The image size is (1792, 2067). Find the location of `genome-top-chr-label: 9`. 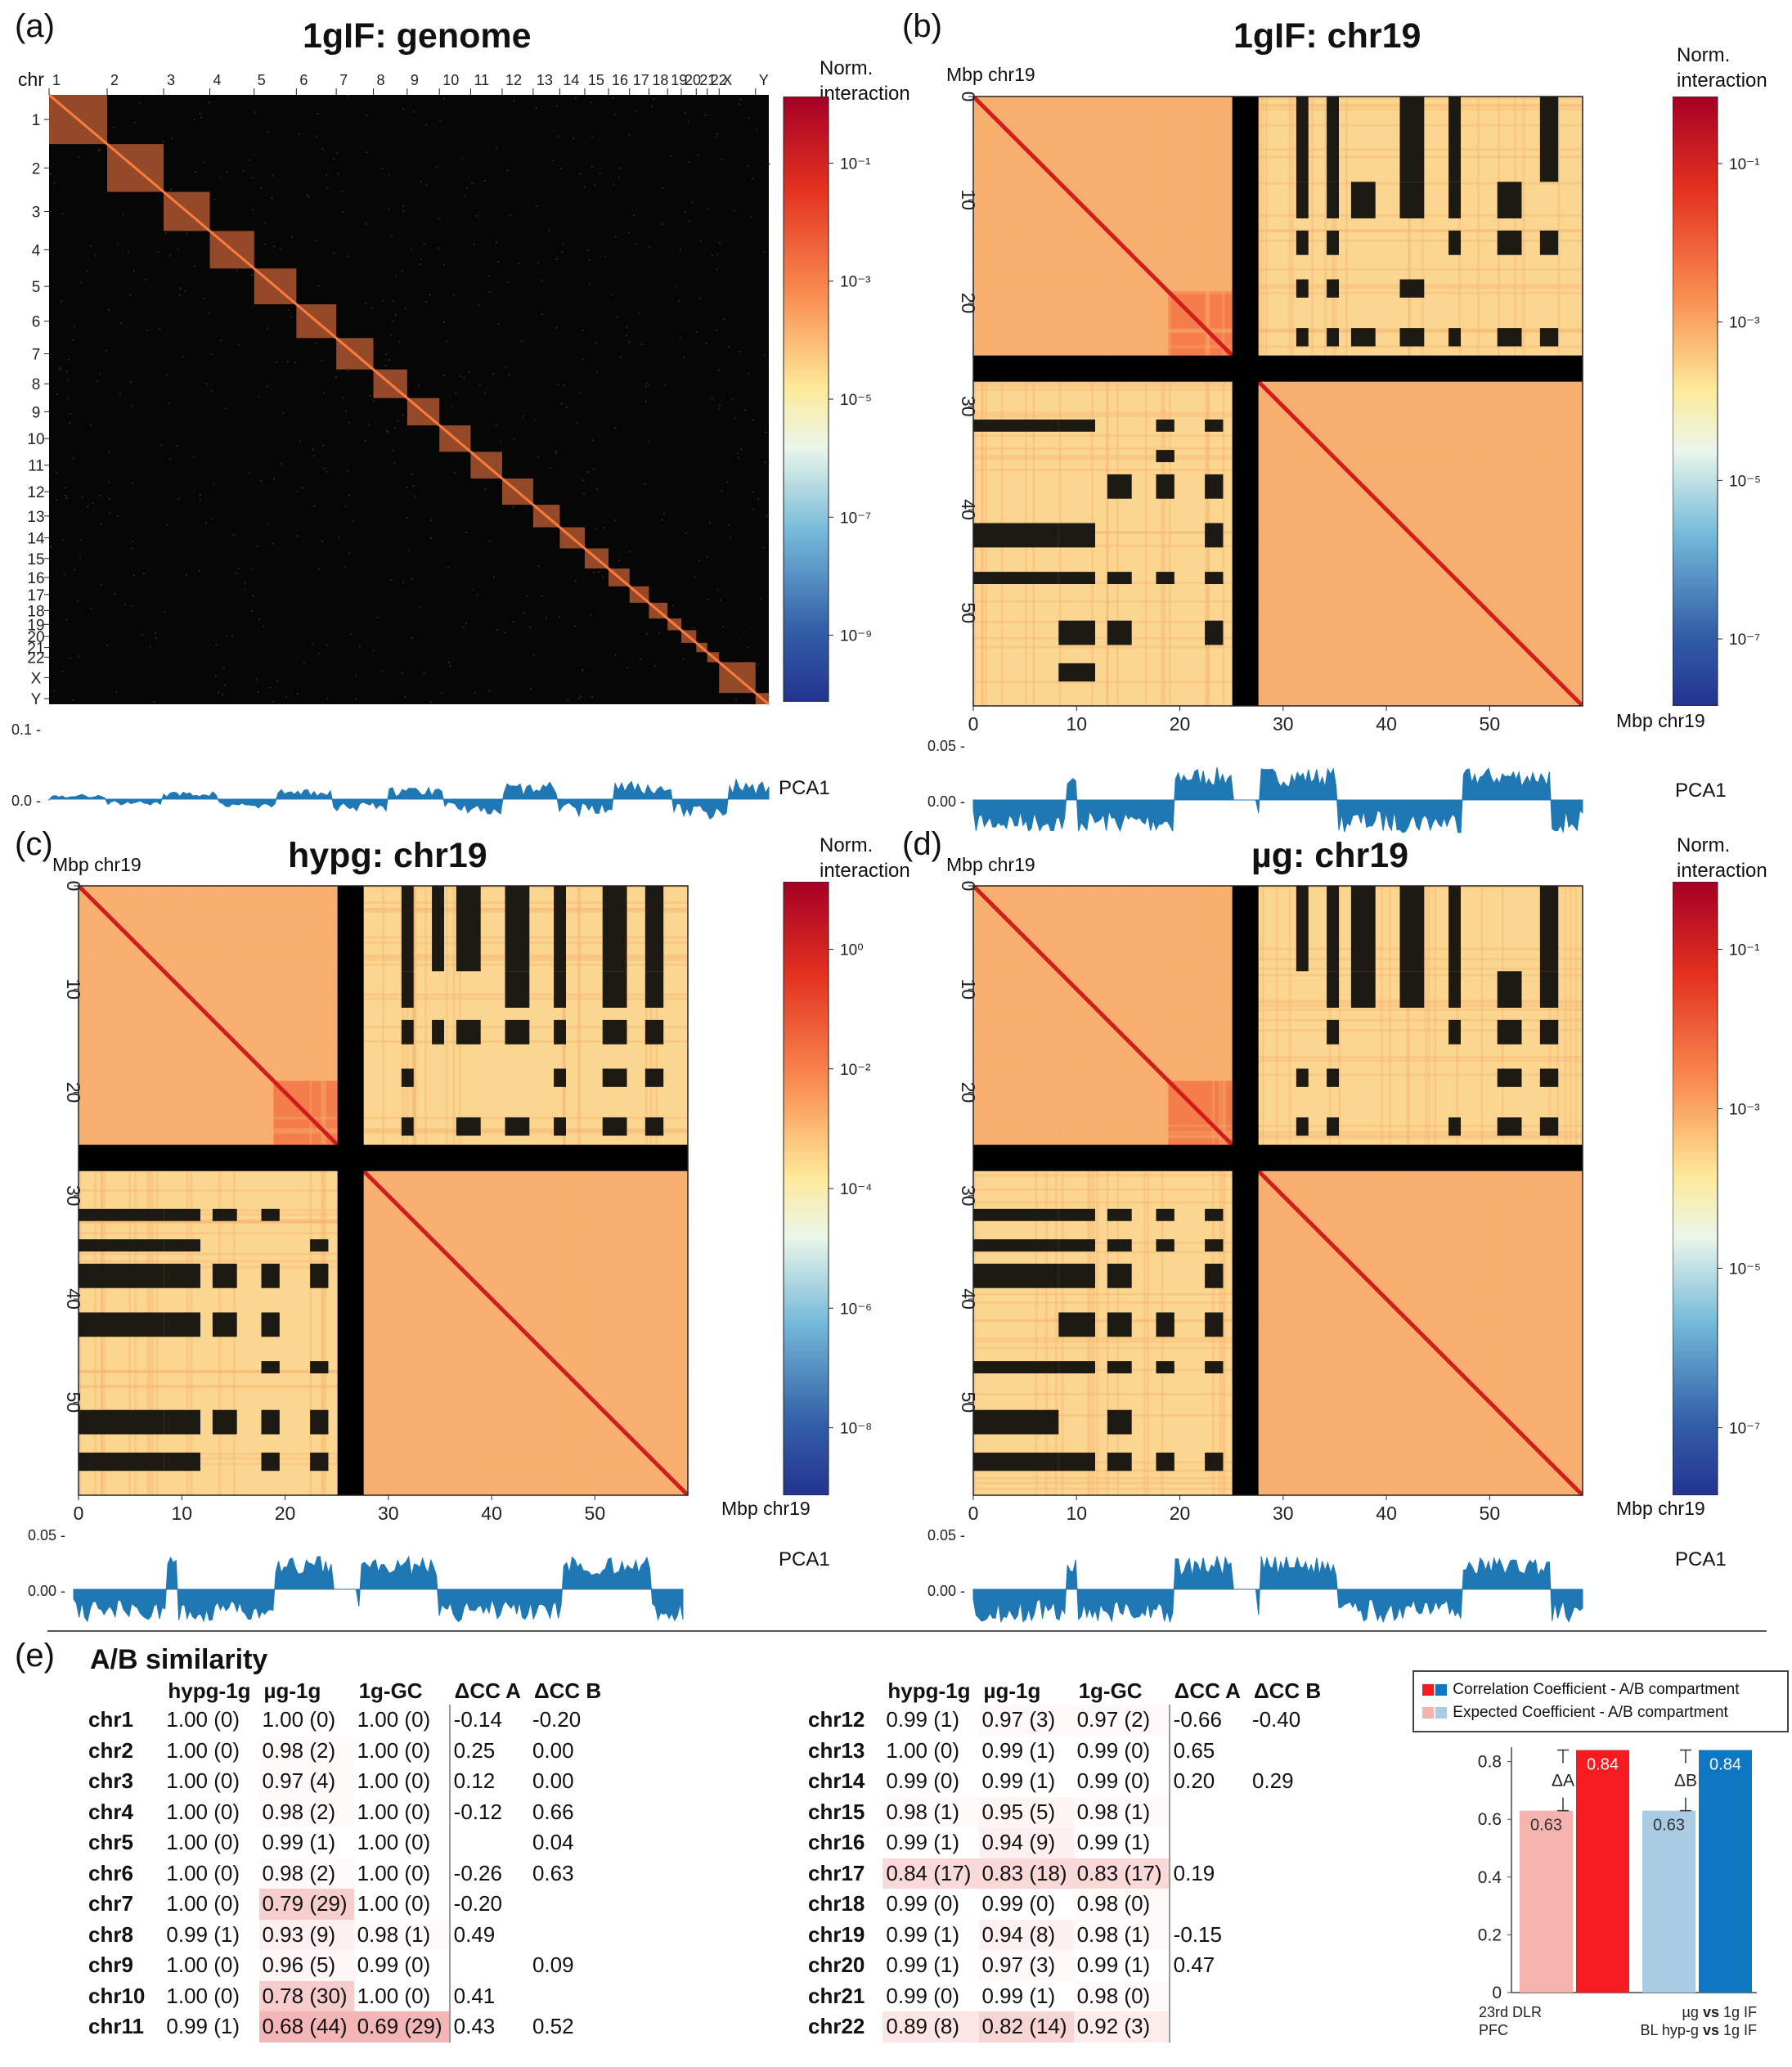

genome-top-chr-label: 9 is located at coordinates (415, 80).